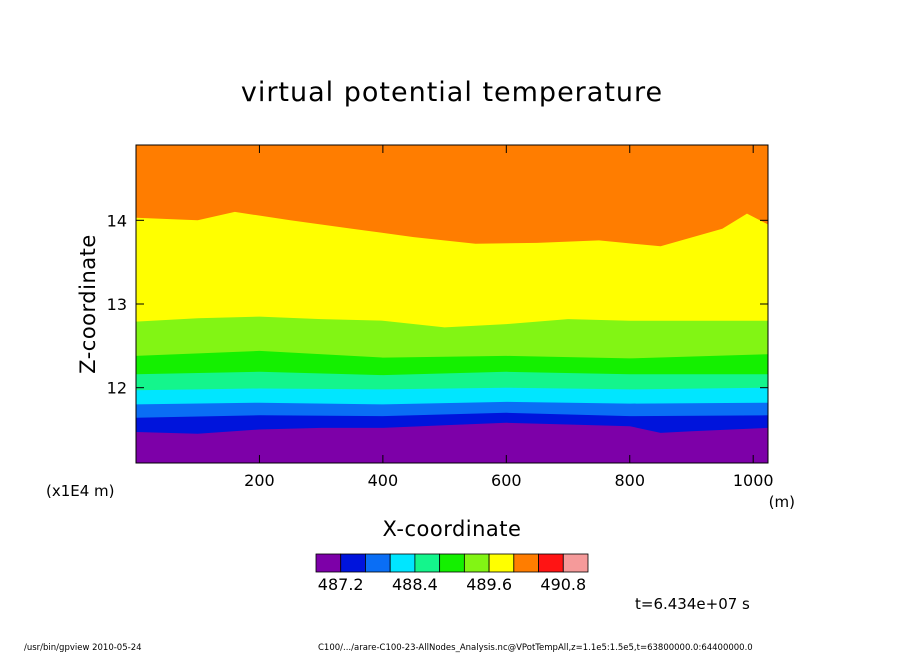 This screenshot has width=904, height=654. Describe the element at coordinates (341, 584) in the screenshot. I see `colorbar-label: 487.2` at that location.